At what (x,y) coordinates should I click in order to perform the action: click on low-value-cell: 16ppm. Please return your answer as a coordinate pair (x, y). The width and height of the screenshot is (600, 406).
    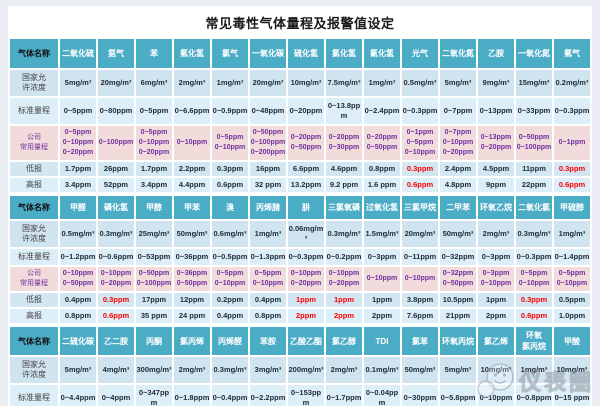
    Looking at the image, I should click on (268, 169).